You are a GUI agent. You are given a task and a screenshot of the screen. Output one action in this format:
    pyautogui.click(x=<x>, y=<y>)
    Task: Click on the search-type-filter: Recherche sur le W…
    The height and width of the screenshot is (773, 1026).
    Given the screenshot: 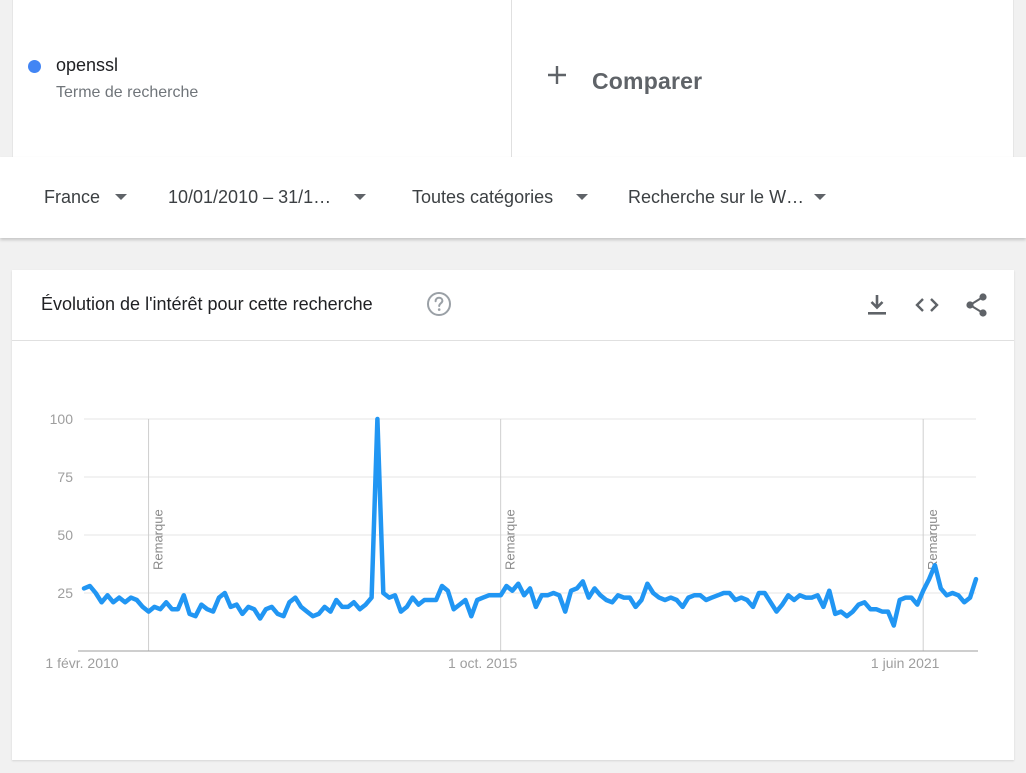 What is the action you would take?
    pyautogui.click(x=716, y=197)
    